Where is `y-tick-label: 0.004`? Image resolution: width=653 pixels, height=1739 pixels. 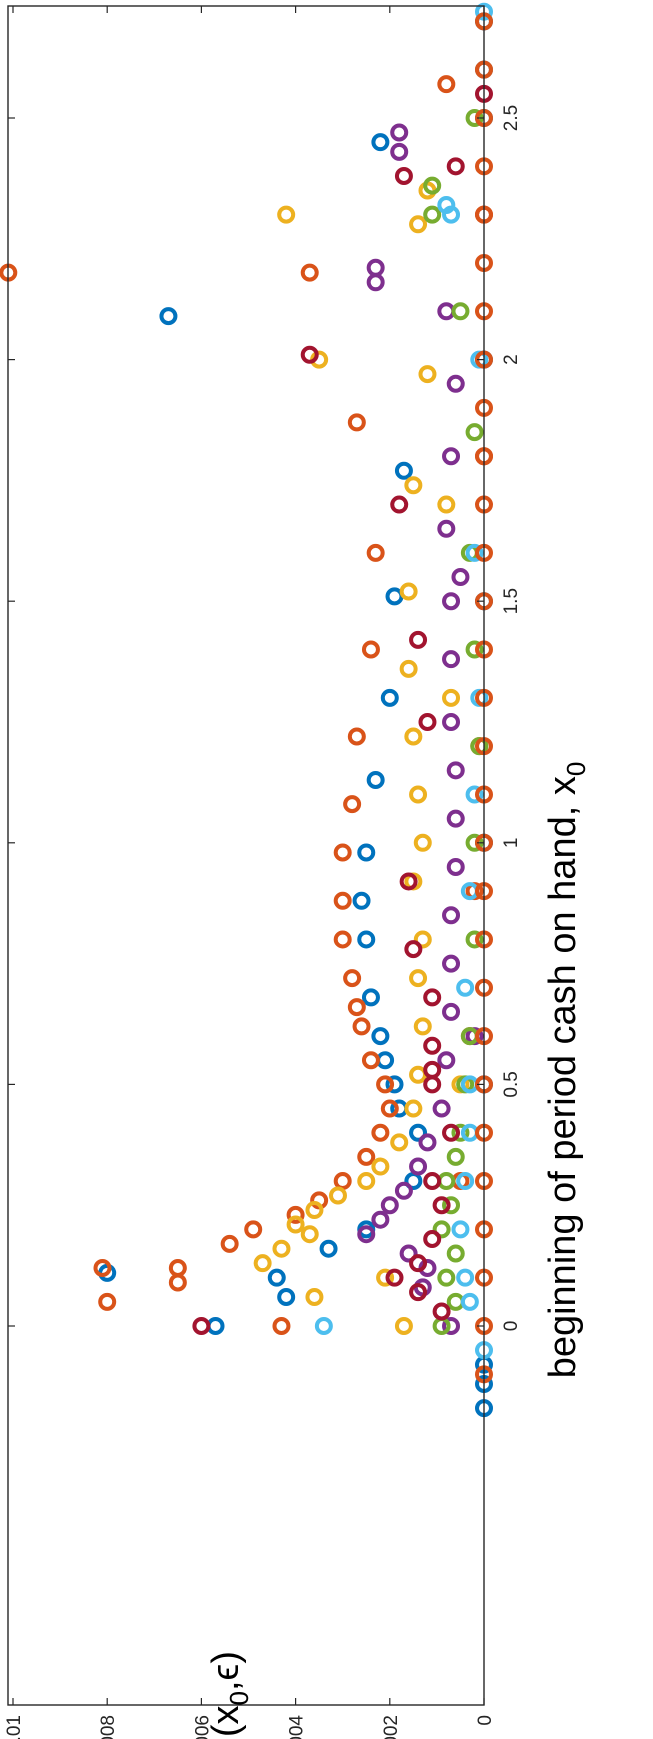
y-tick-label: 0.004 is located at coordinates (297, 1727).